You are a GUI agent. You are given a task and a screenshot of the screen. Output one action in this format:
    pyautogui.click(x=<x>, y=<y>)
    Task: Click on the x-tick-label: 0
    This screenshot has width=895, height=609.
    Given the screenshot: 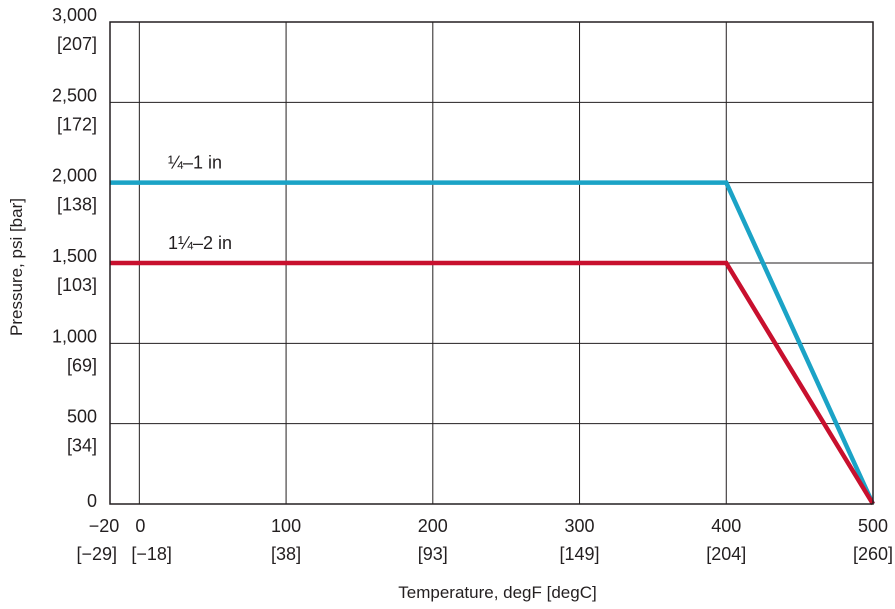 What is the action you would take?
    pyautogui.click(x=140, y=526)
    